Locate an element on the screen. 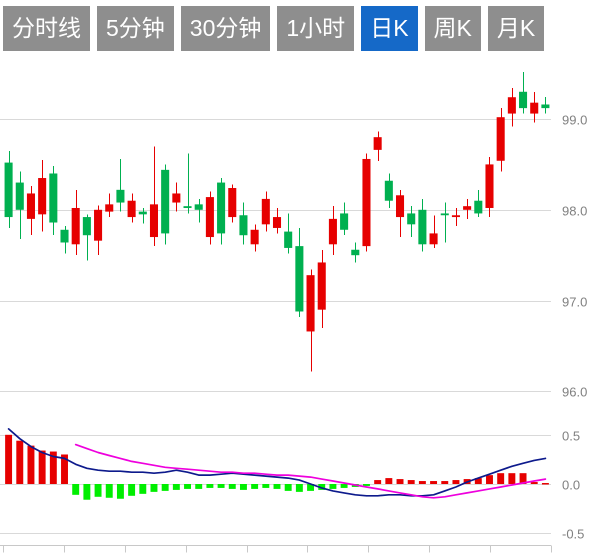  tab-label: 周K is located at coordinates (452, 28).